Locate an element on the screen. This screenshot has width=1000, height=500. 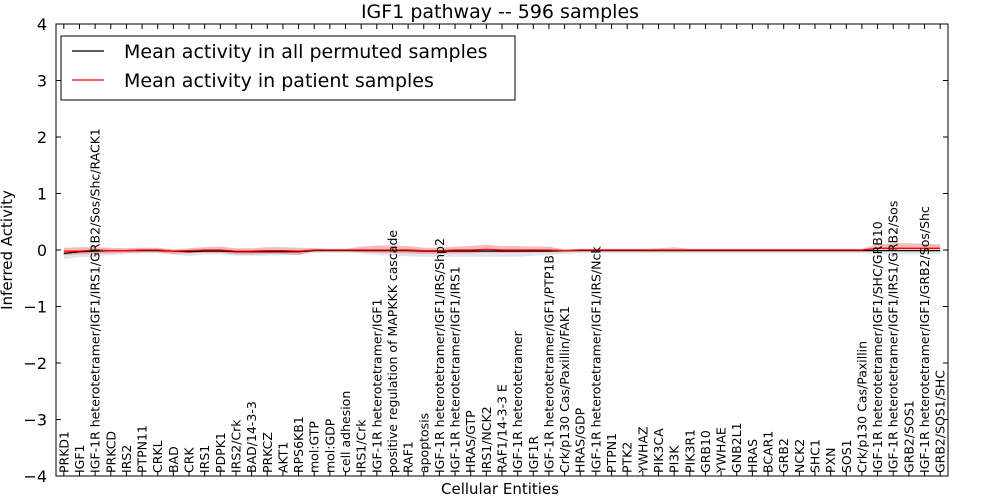
x-tick-label: PDPK1 is located at coordinates (220, 452).